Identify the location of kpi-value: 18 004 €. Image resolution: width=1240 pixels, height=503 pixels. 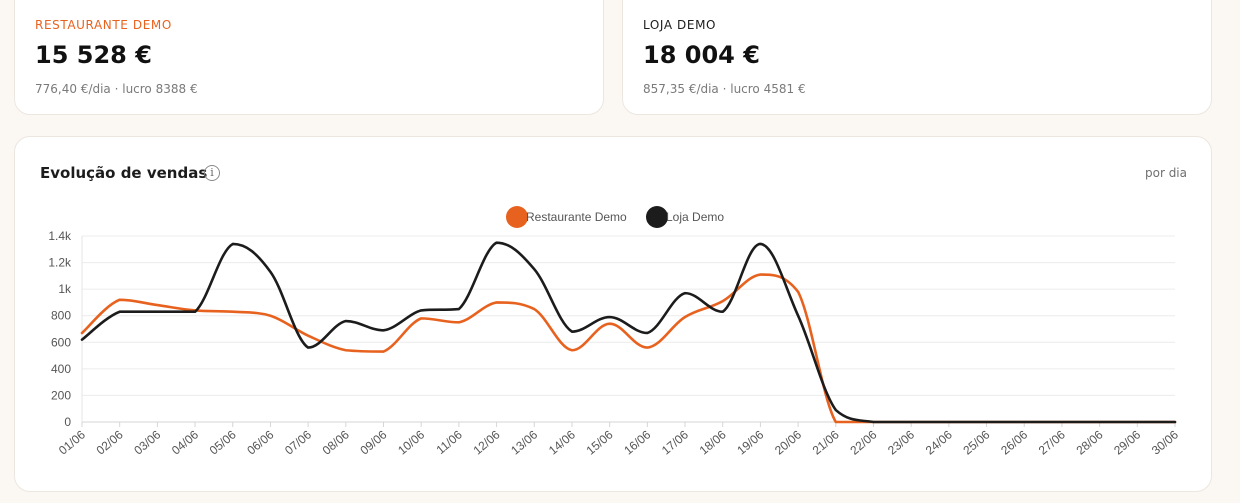
(701, 55).